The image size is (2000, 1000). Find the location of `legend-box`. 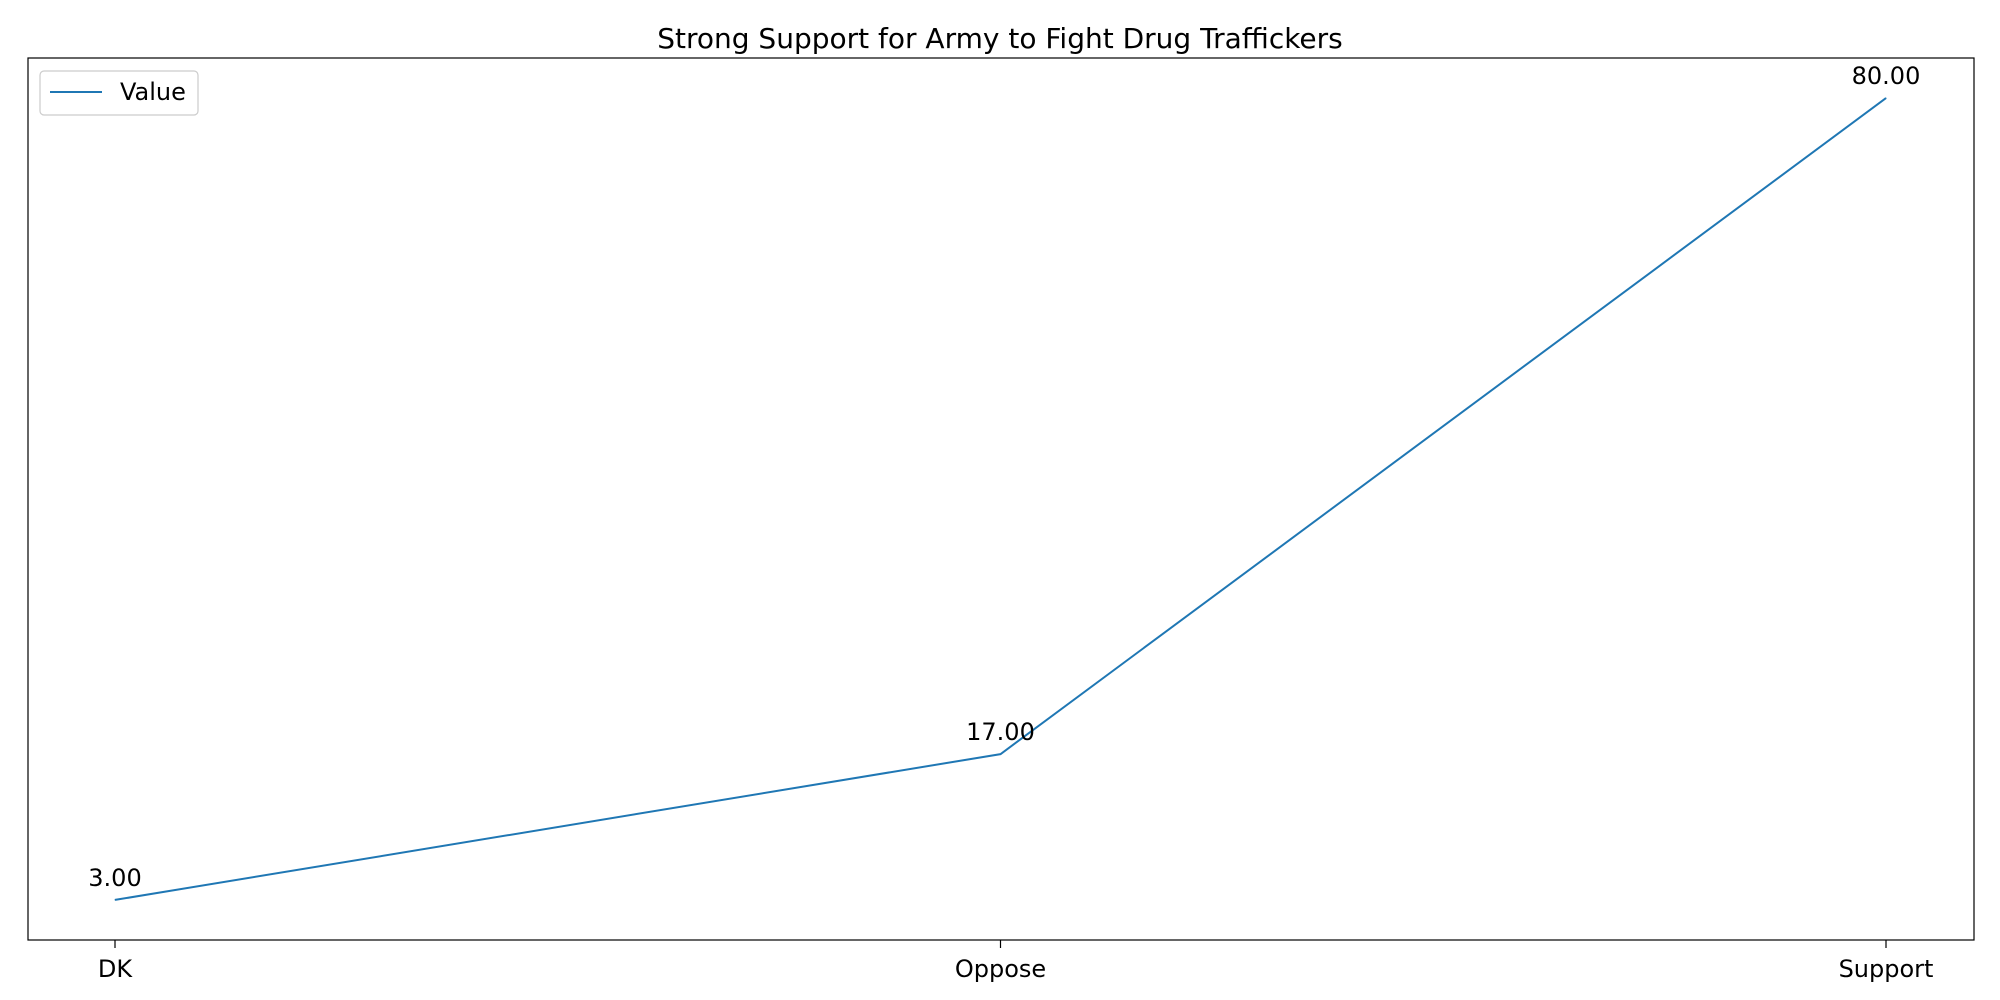

legend-box is located at coordinates (119, 93).